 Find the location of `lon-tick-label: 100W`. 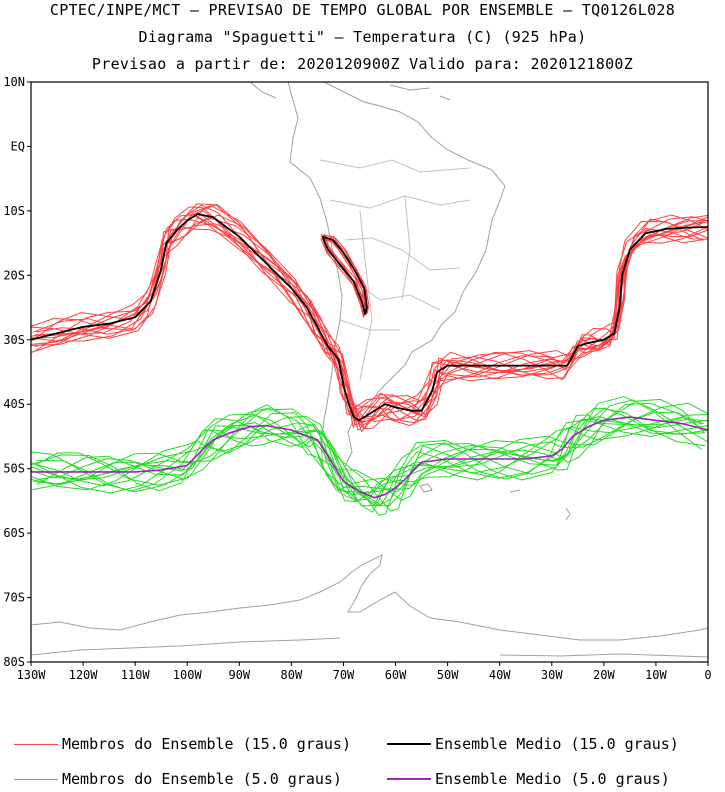

lon-tick-label: 100W is located at coordinates (188, 675).